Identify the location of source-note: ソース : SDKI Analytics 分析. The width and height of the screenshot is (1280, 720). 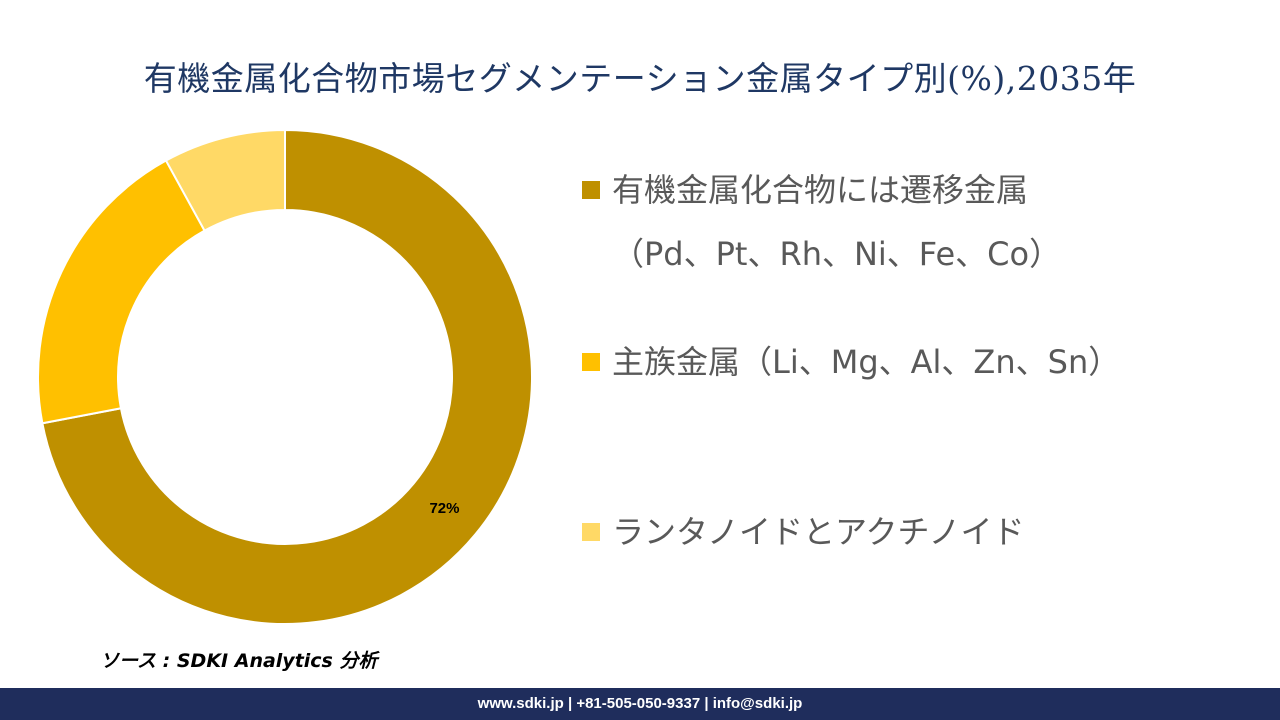
(239, 661).